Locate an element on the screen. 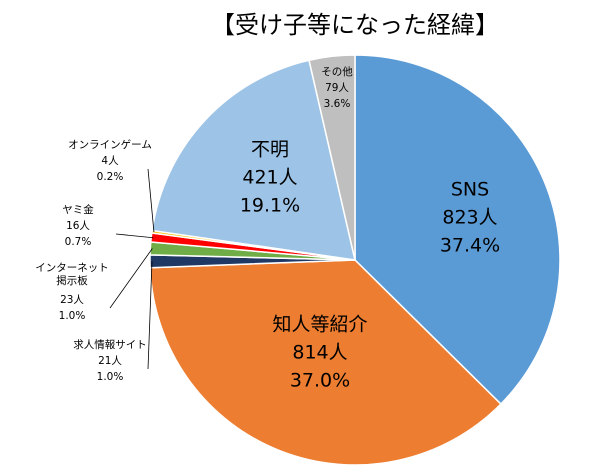 This screenshot has width=600, height=475. slice-label: インターネット掲示板 is located at coordinates (72, 274).